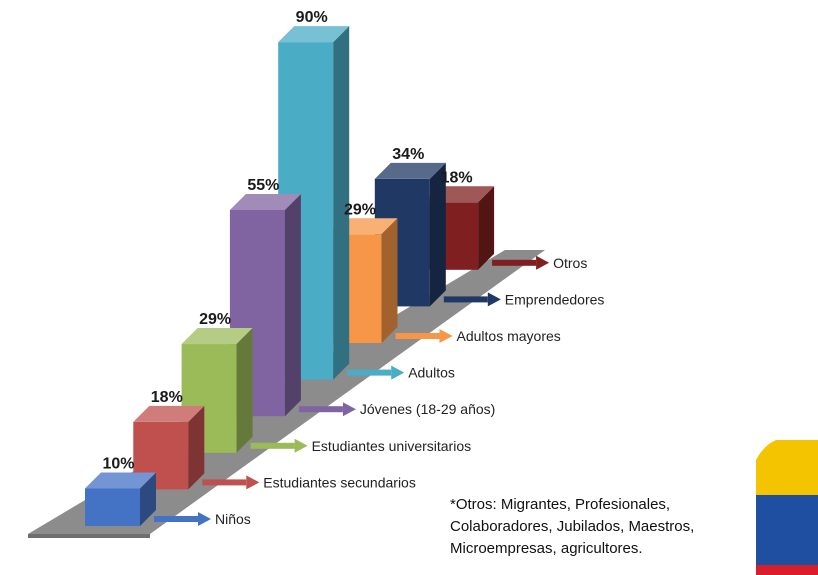 This screenshot has height=575, width=818. What do you see at coordinates (118, 464) in the screenshot?
I see `value-label-0: 10%` at bounding box center [118, 464].